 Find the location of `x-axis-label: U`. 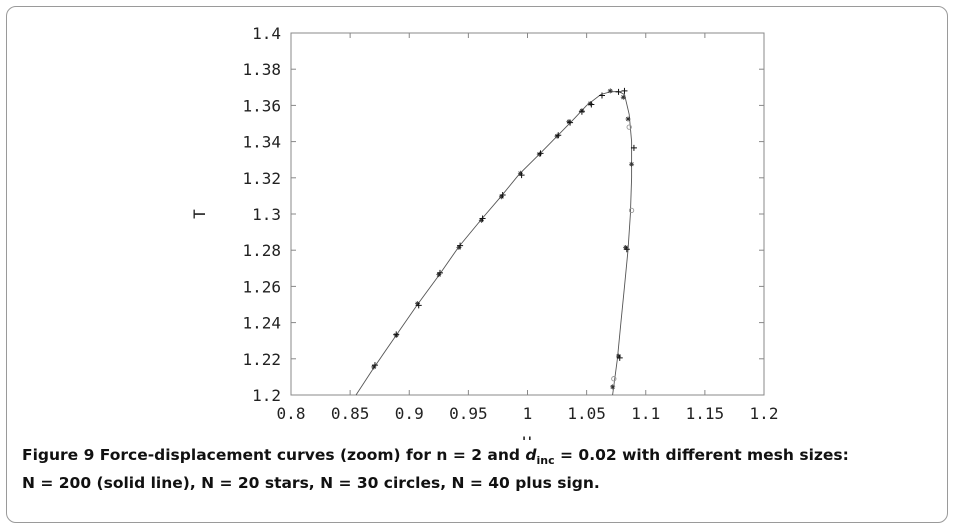

x-axis-label: U is located at coordinates (527, 436).